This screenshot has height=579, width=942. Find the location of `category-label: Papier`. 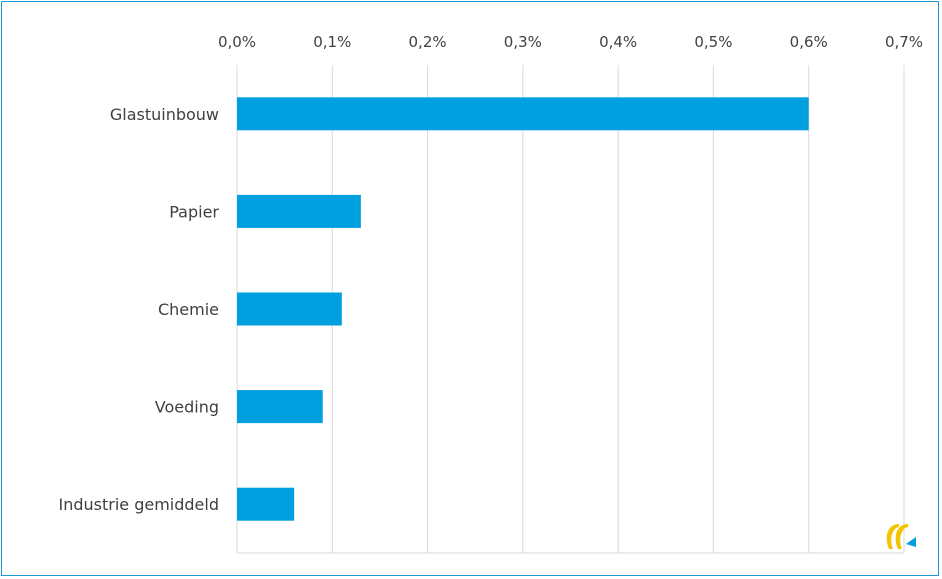

category-label: Papier is located at coordinates (194, 211).